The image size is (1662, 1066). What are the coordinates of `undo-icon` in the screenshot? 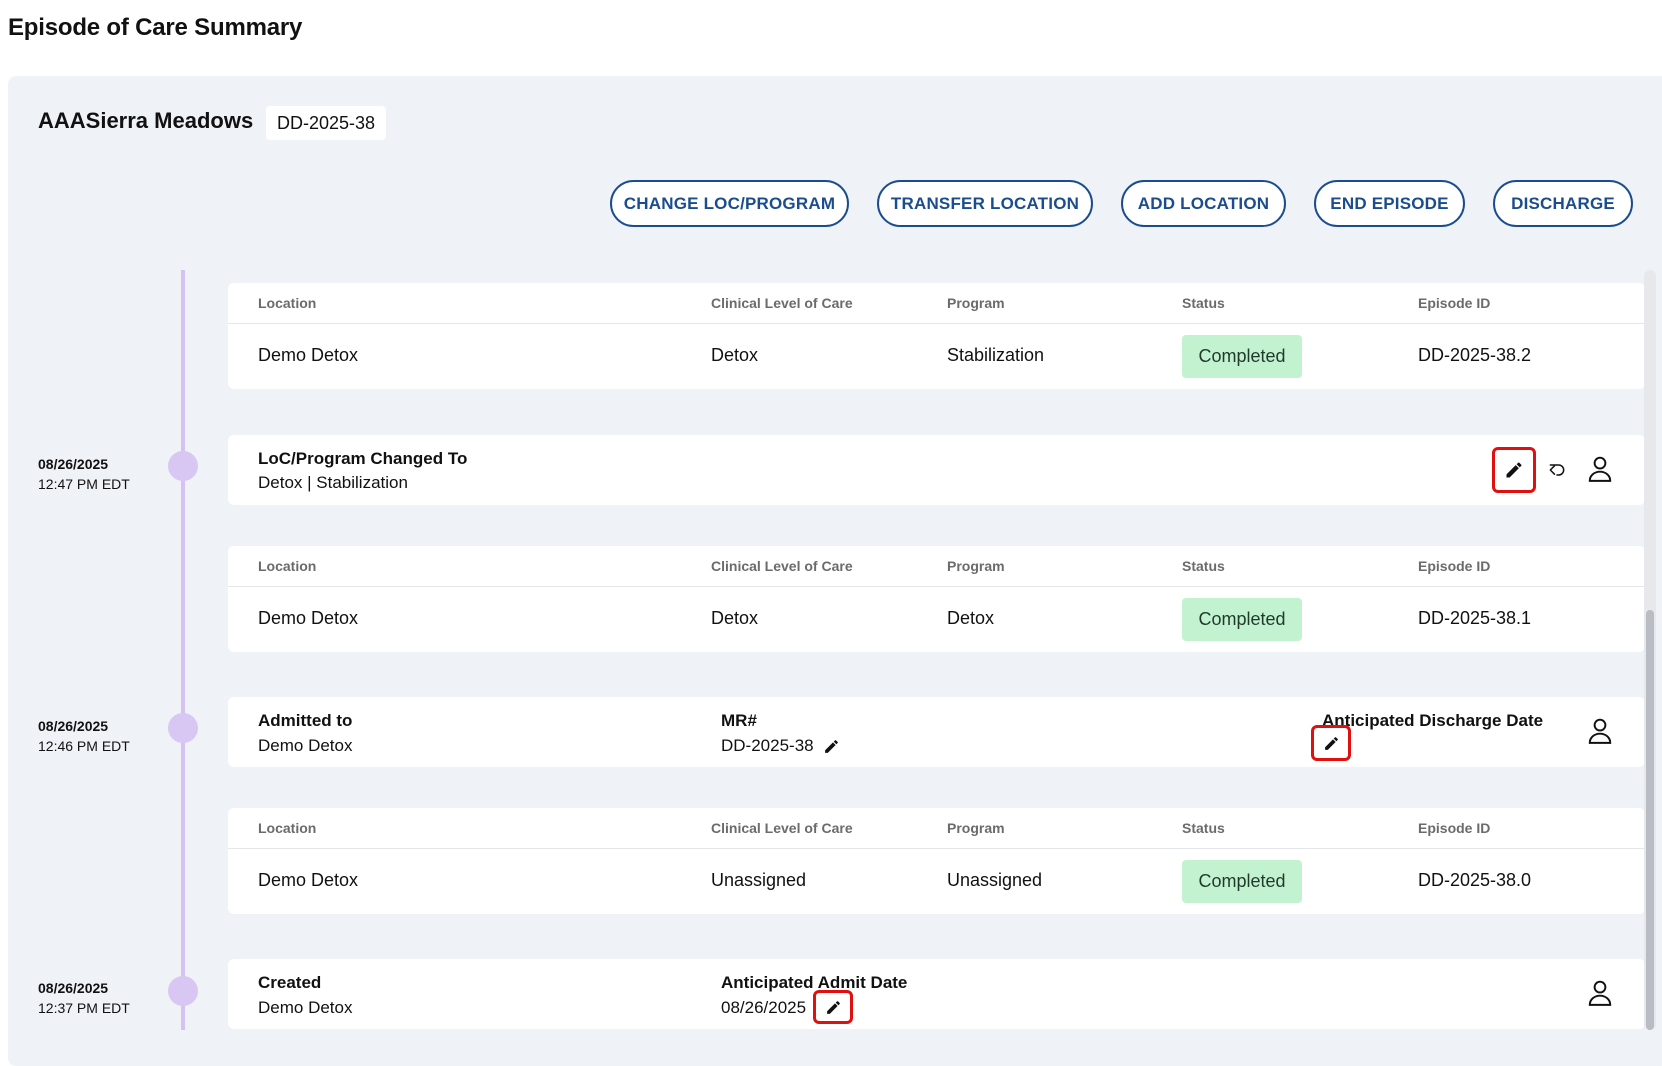 It's located at (1557, 470).